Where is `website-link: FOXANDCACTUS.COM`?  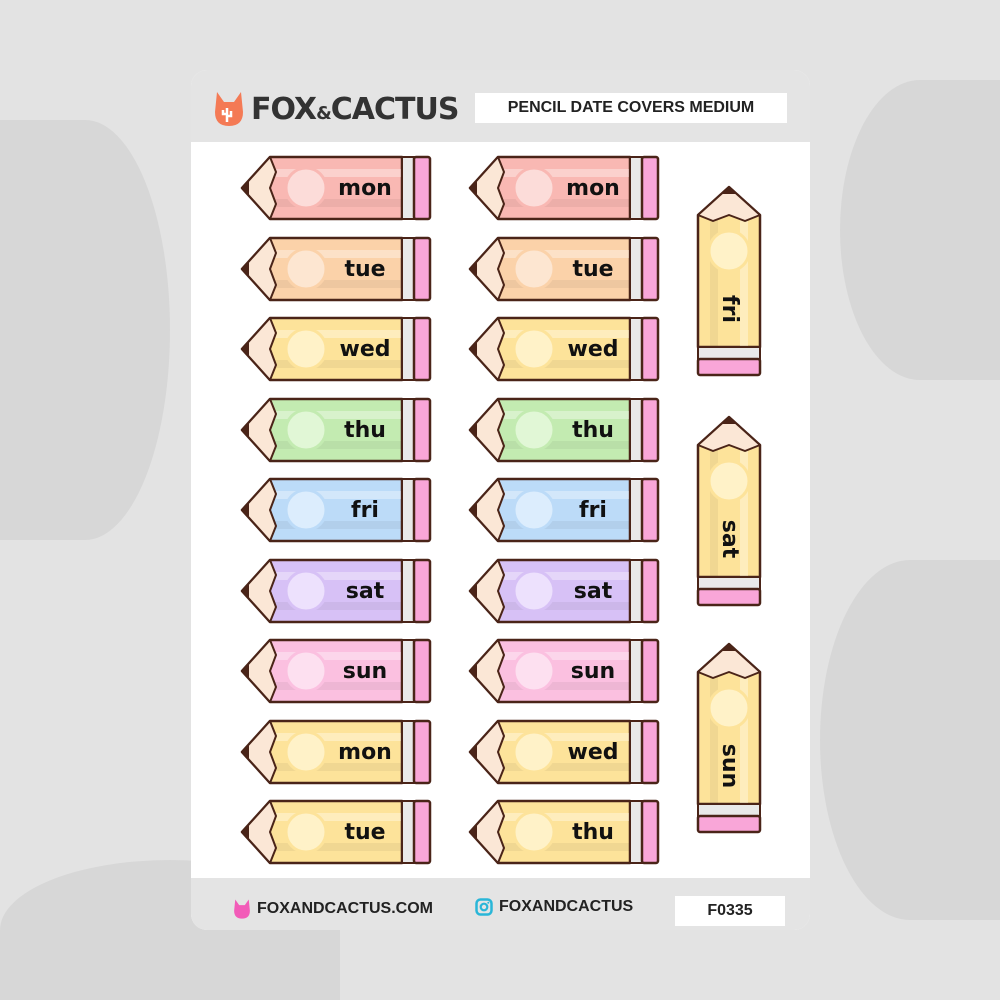
website-link: FOXANDCACTUS.COM is located at coordinates (333, 909).